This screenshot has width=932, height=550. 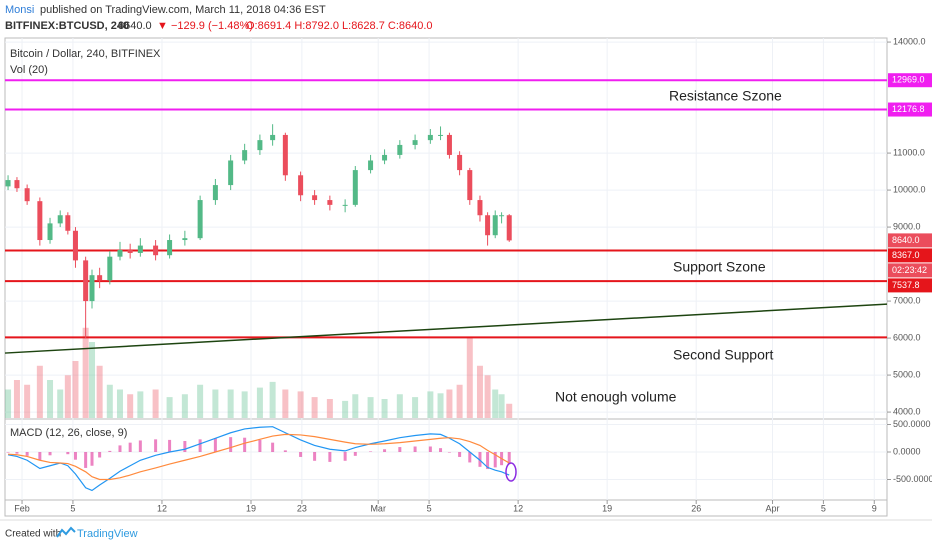 I want to click on x-tick-label: Apr, so click(x=773, y=508).